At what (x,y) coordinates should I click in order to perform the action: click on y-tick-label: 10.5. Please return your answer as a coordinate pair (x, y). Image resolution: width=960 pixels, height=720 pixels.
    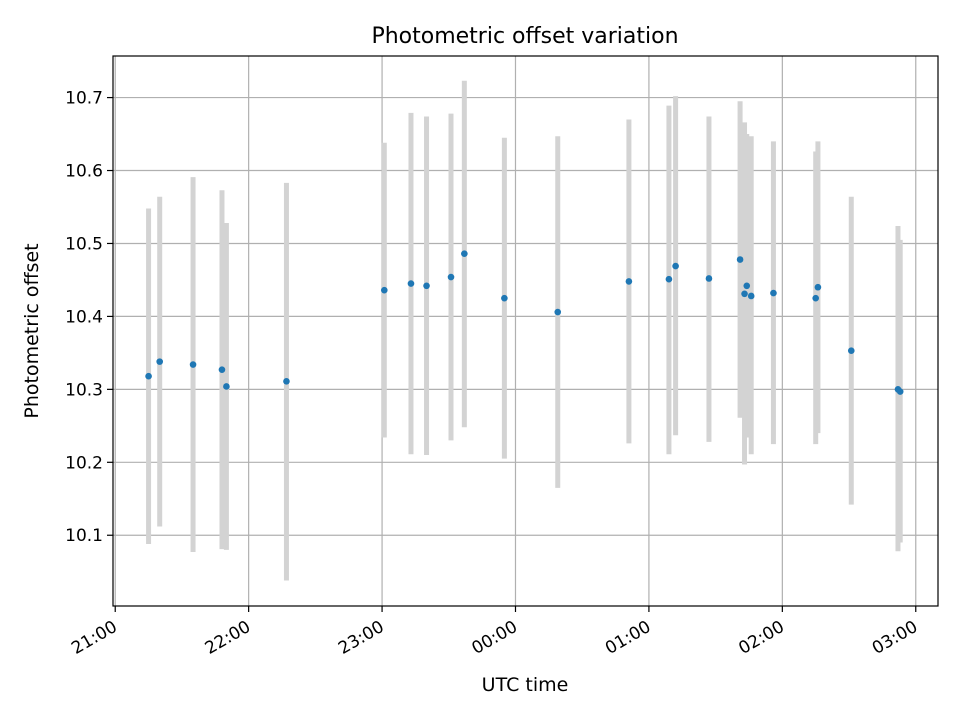
    Looking at the image, I should click on (84, 244).